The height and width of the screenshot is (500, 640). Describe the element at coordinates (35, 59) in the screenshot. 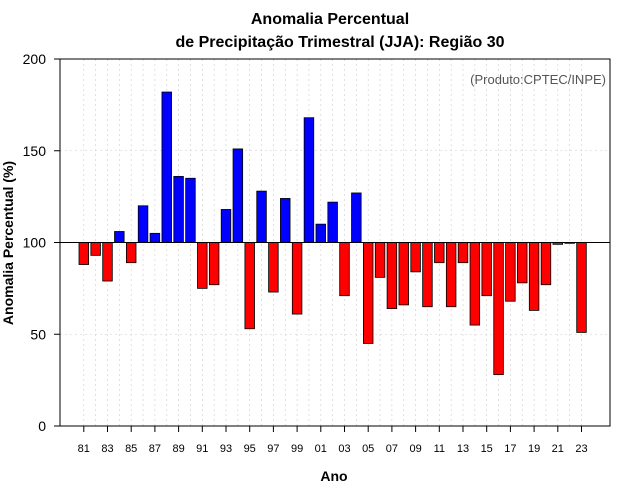

I see `y-tick-label: 200` at that location.